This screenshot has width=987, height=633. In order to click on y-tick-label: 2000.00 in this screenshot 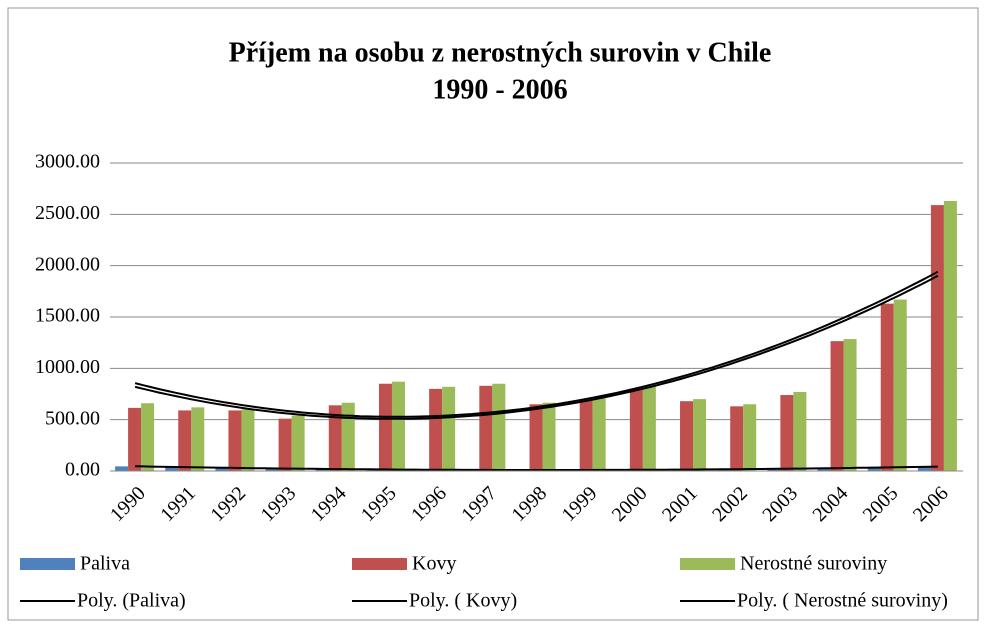, I will do `click(67, 264)`.